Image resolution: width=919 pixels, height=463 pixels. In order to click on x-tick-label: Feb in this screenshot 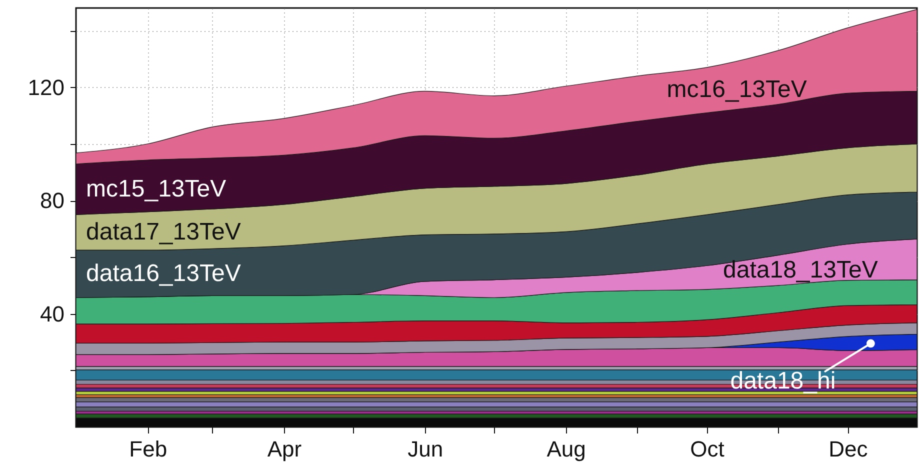, I will do `click(148, 449)`.